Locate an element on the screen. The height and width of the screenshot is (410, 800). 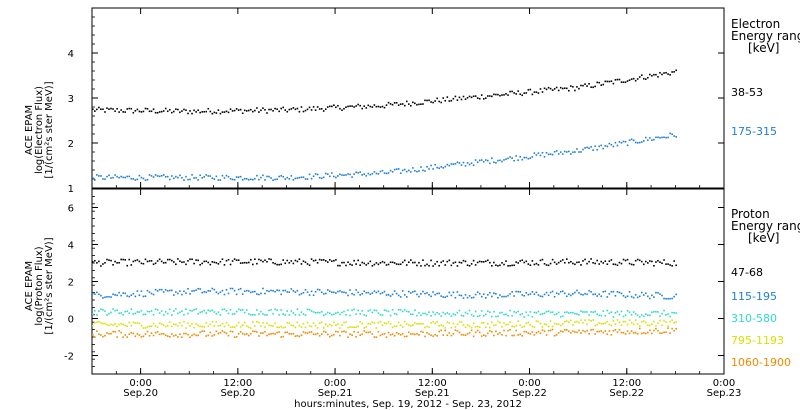
x-tick-time: 12:00 is located at coordinates (237, 383).